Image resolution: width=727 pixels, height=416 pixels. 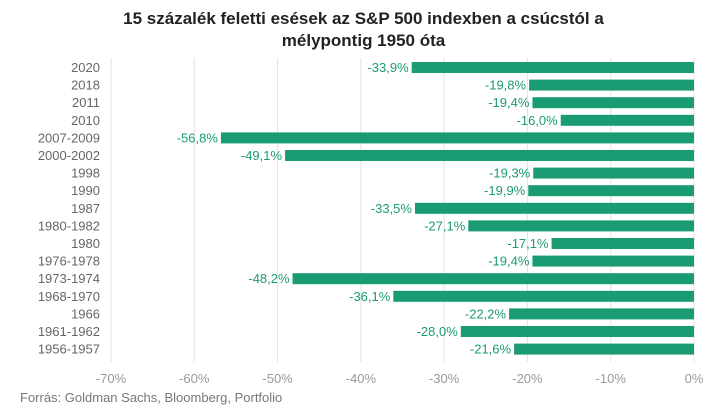 What do you see at coordinates (69, 261) in the screenshot?
I see `category-label: 1976-1978` at bounding box center [69, 261].